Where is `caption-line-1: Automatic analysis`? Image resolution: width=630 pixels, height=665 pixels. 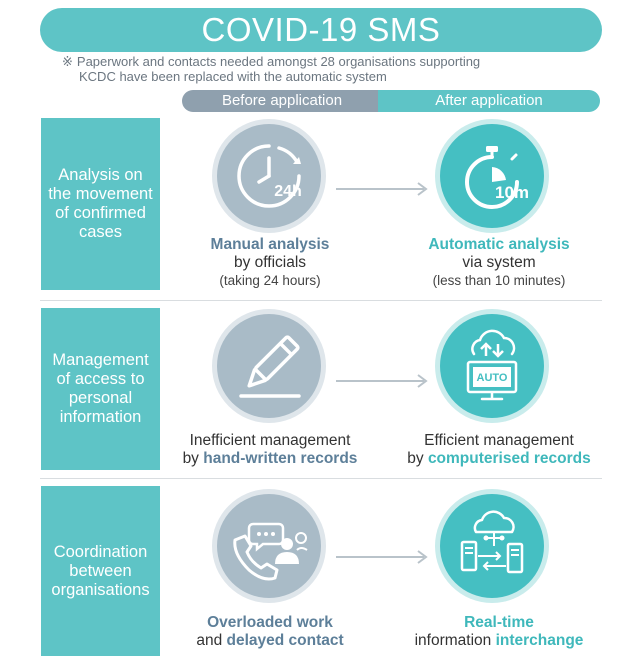
caption-line-1: Automatic analysis is located at coordinates (499, 244).